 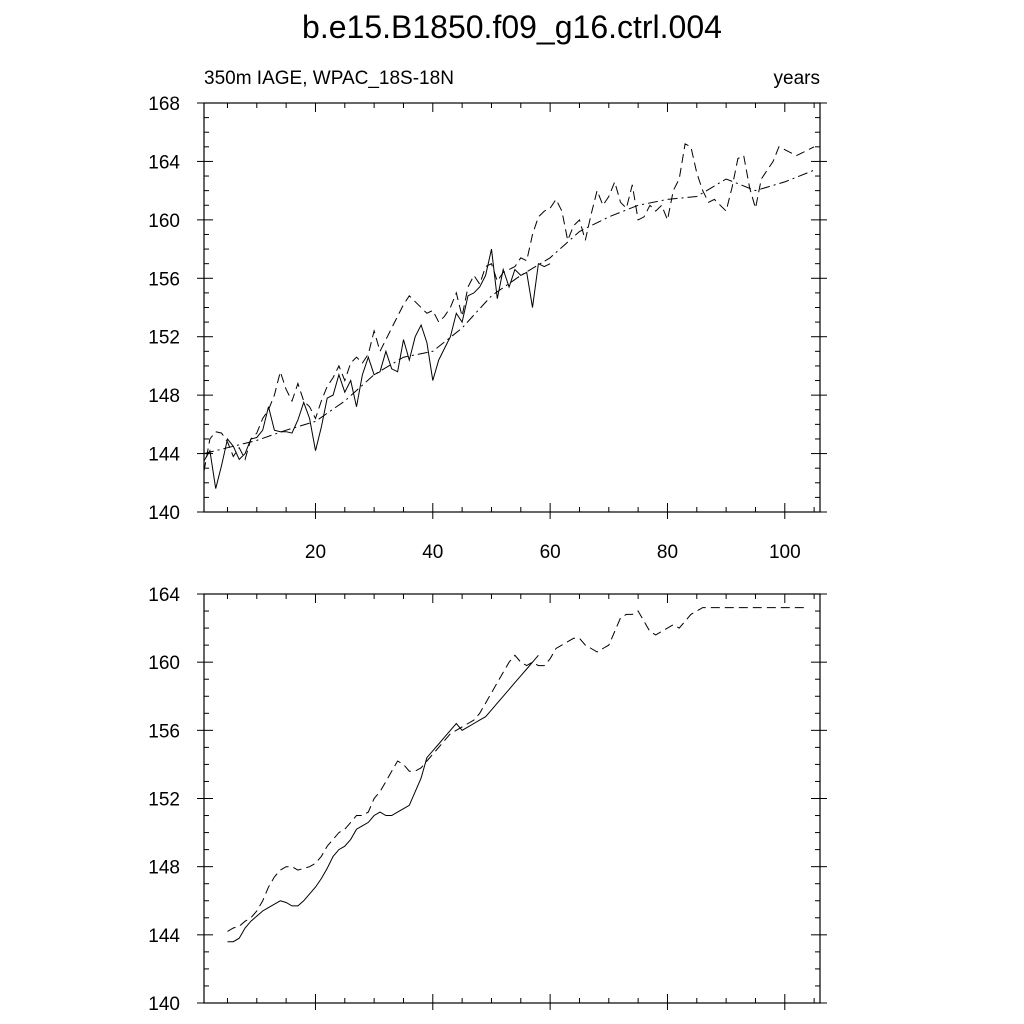 What do you see at coordinates (667, 552) in the screenshot?
I see `x-tick-label: 80` at bounding box center [667, 552].